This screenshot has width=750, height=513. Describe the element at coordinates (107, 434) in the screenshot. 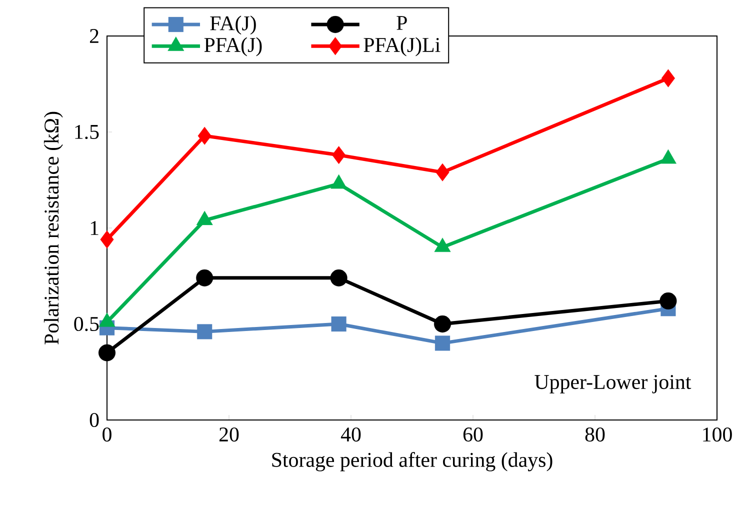

I see `x-tick-label: 0` at that location.